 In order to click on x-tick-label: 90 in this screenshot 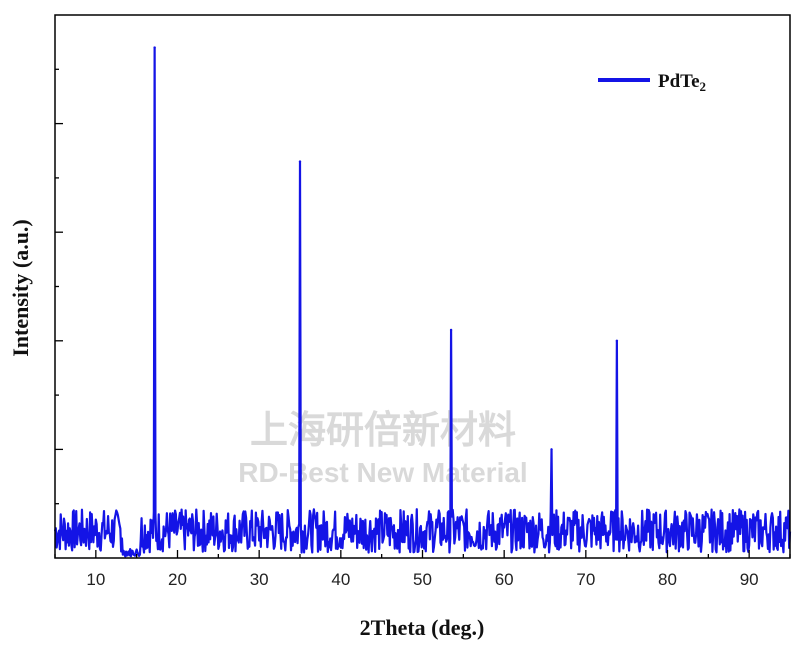, I will do `click(749, 579)`.